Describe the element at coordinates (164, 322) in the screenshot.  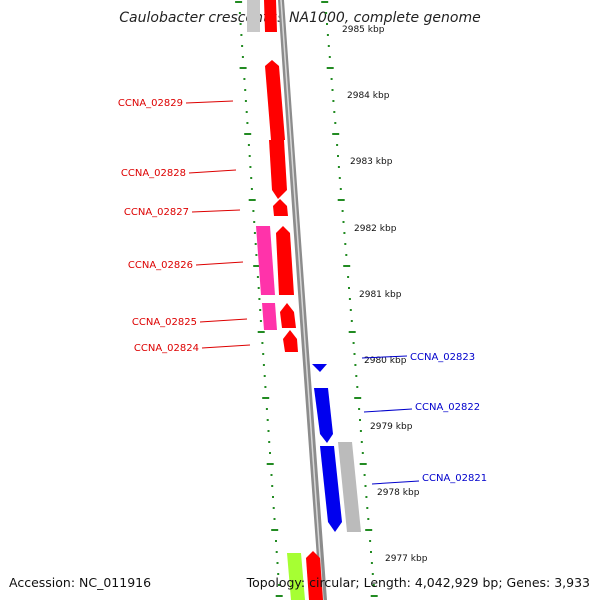
I see `gene-label-ccna-02825: CCNA_02825` at that location.